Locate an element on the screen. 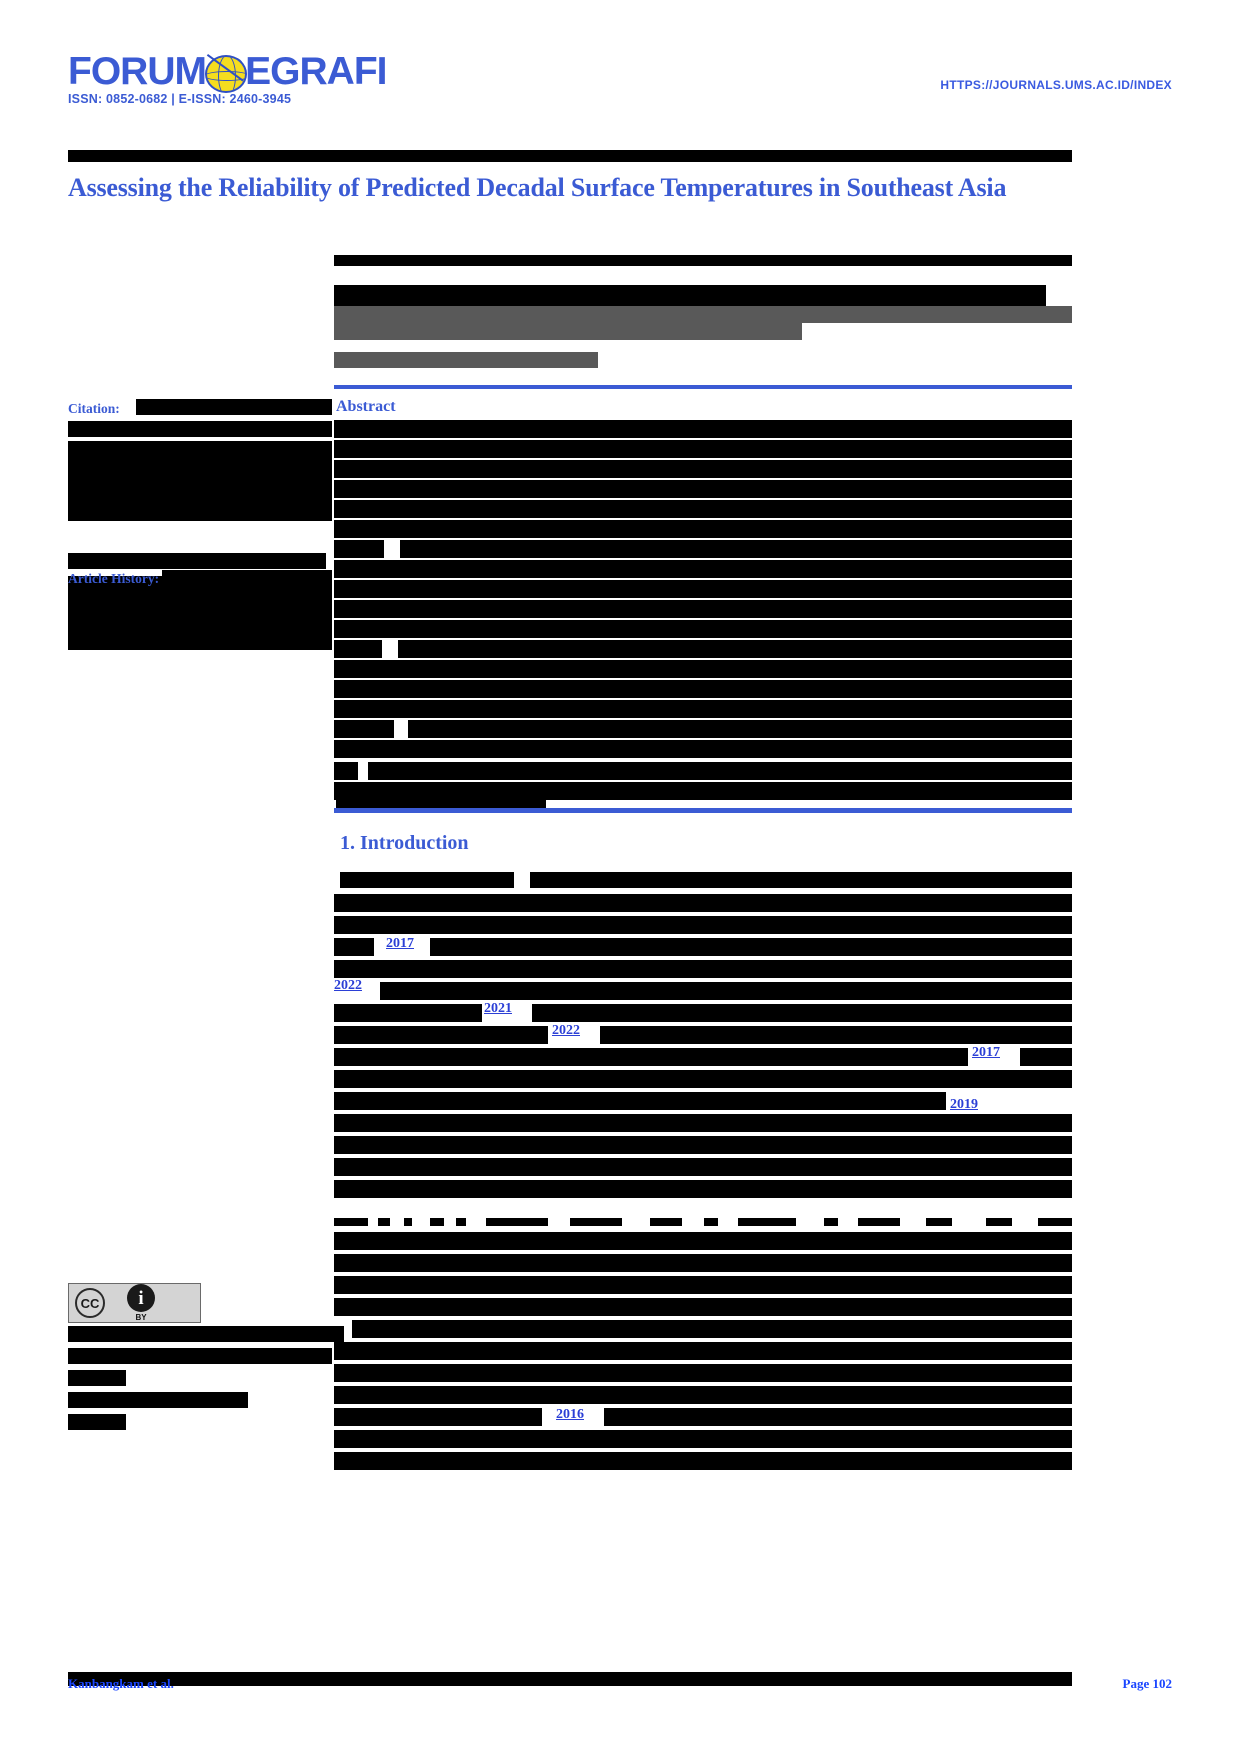 The image size is (1240, 1754). journal-issn: ISSN: 0852-0682 | E-ISSN: 2460-3945 is located at coordinates (180, 99).